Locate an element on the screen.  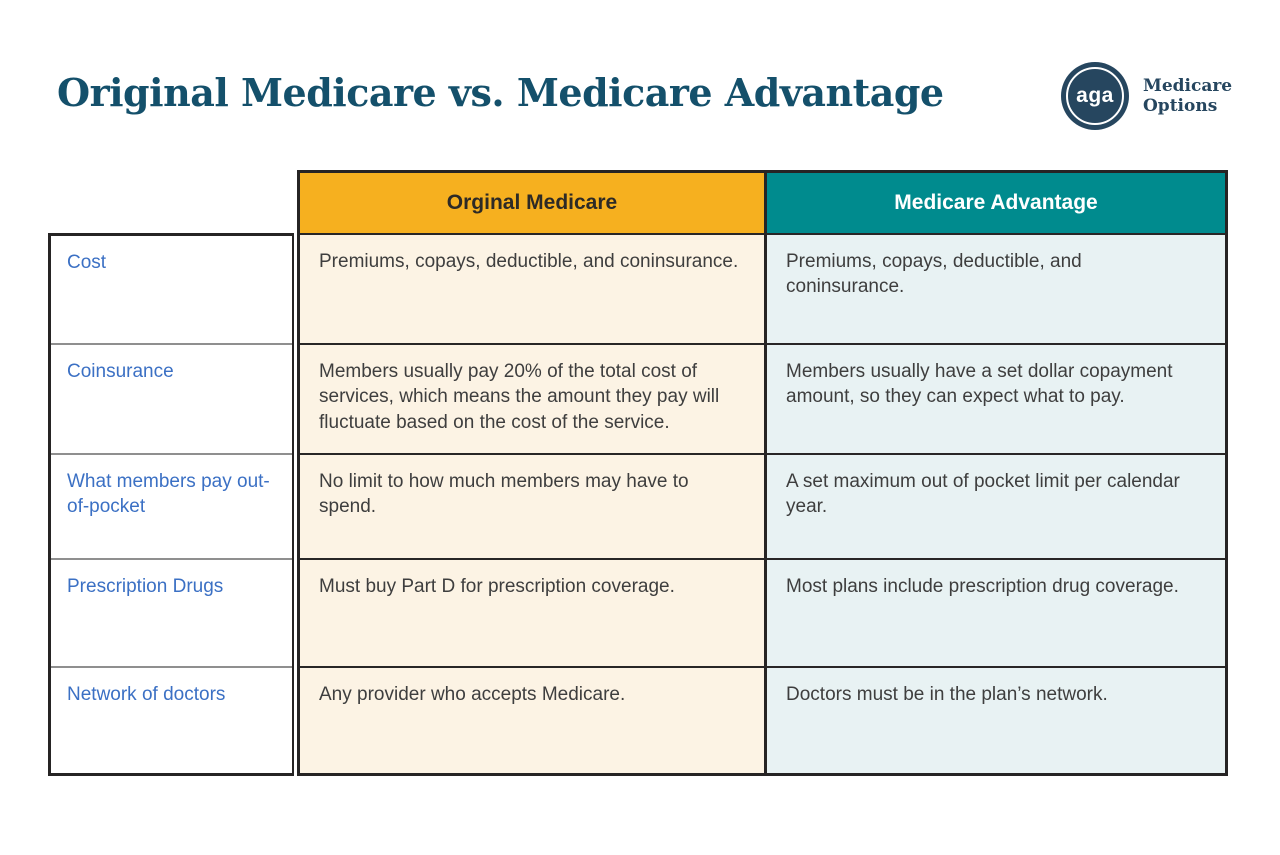
brand-logo: aga Medicare Options is located at coordinates (1146, 96).